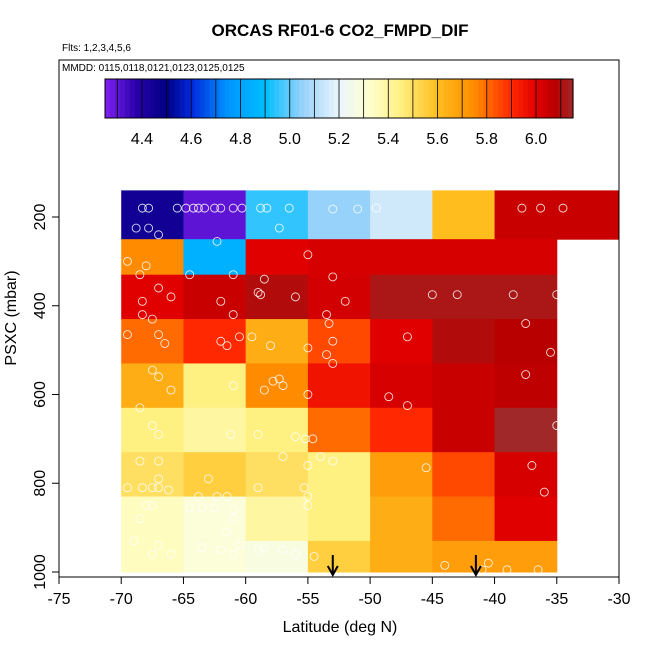 The width and height of the screenshot is (650, 650). What do you see at coordinates (339, 592) in the screenshot?
I see `x-axis: -75 -70 -65 -60 -55 -50 -45 -40 -35 -30` at bounding box center [339, 592].